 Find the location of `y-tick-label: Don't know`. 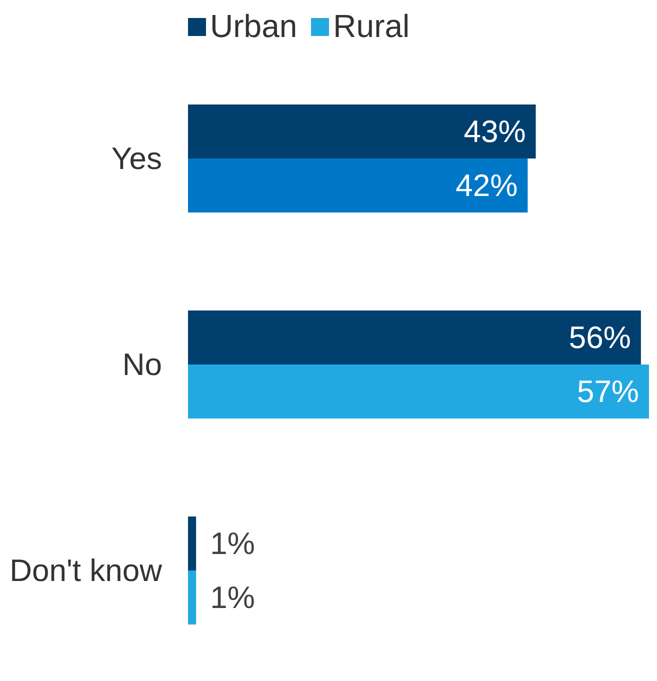

y-tick-label: Don't know is located at coordinates (86, 570).